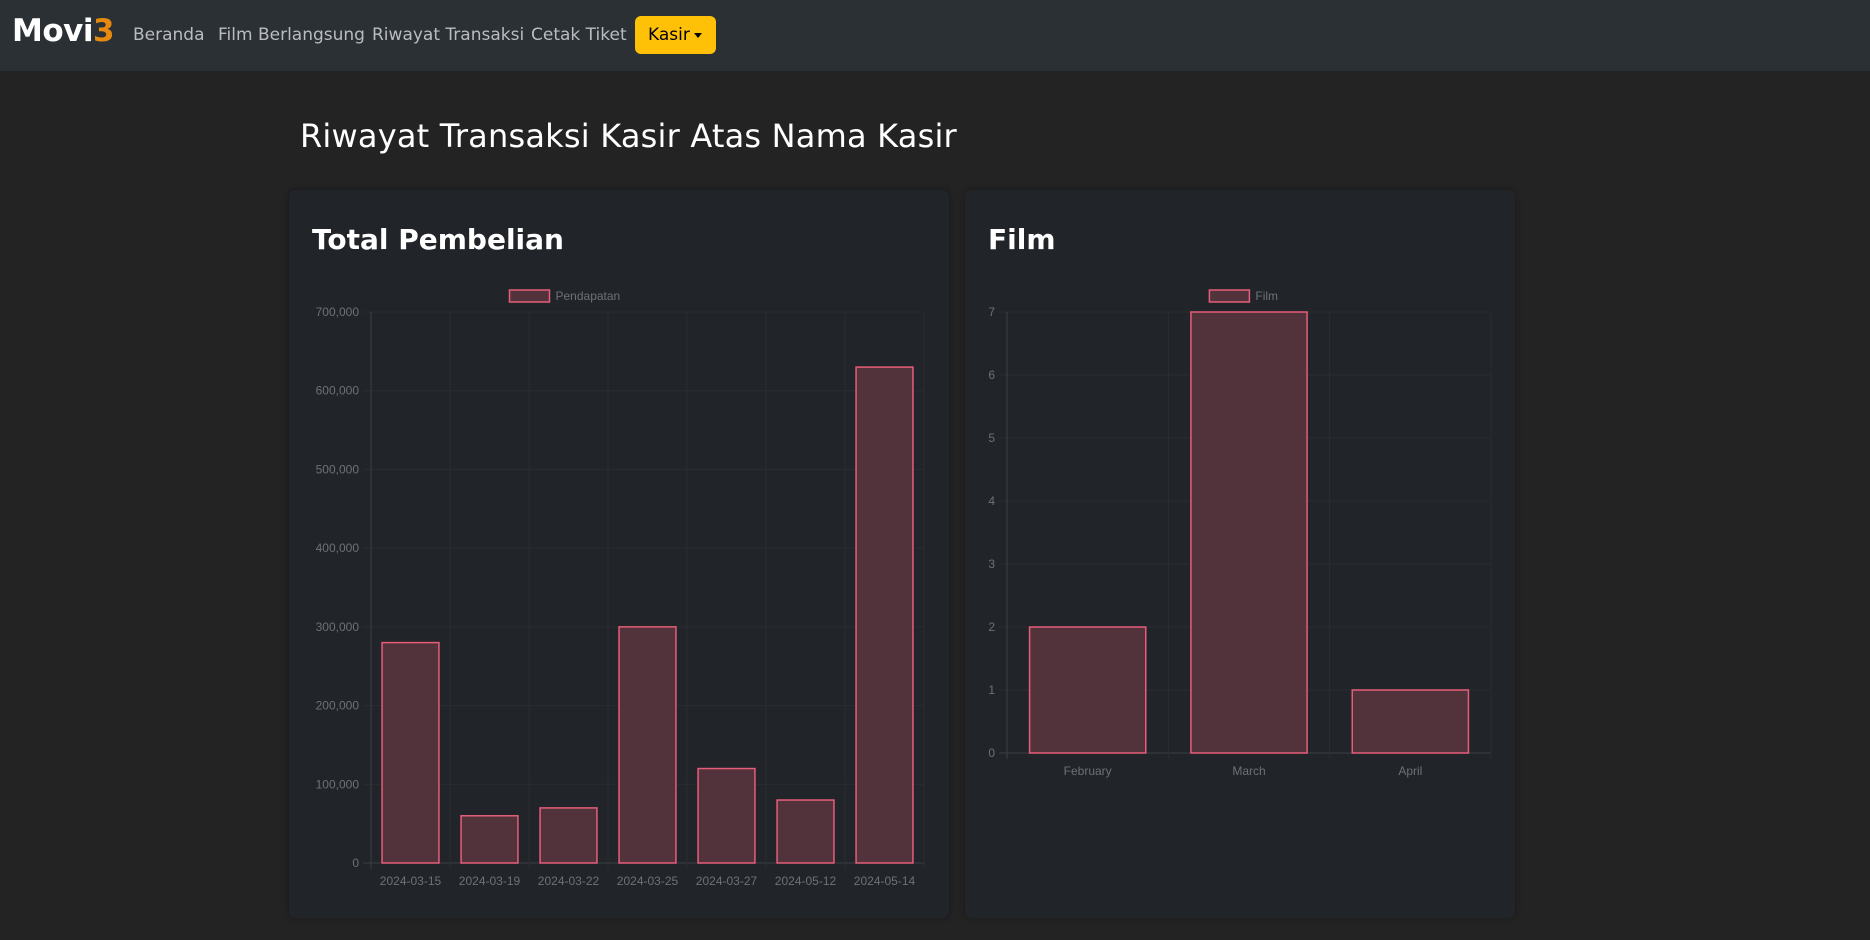 The width and height of the screenshot is (1870, 940). I want to click on x-tick-label: 2024-05-12, so click(806, 881).